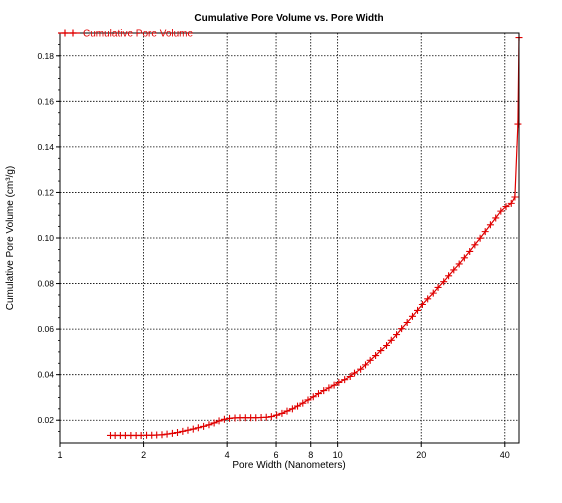 The width and height of the screenshot is (562, 503). Describe the element at coordinates (59, 238) in the screenshot. I see `y-minor-ticks` at that location.